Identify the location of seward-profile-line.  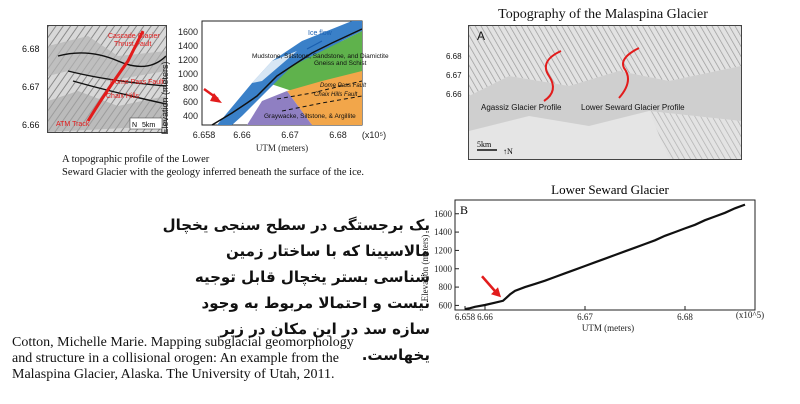
(629, 73).